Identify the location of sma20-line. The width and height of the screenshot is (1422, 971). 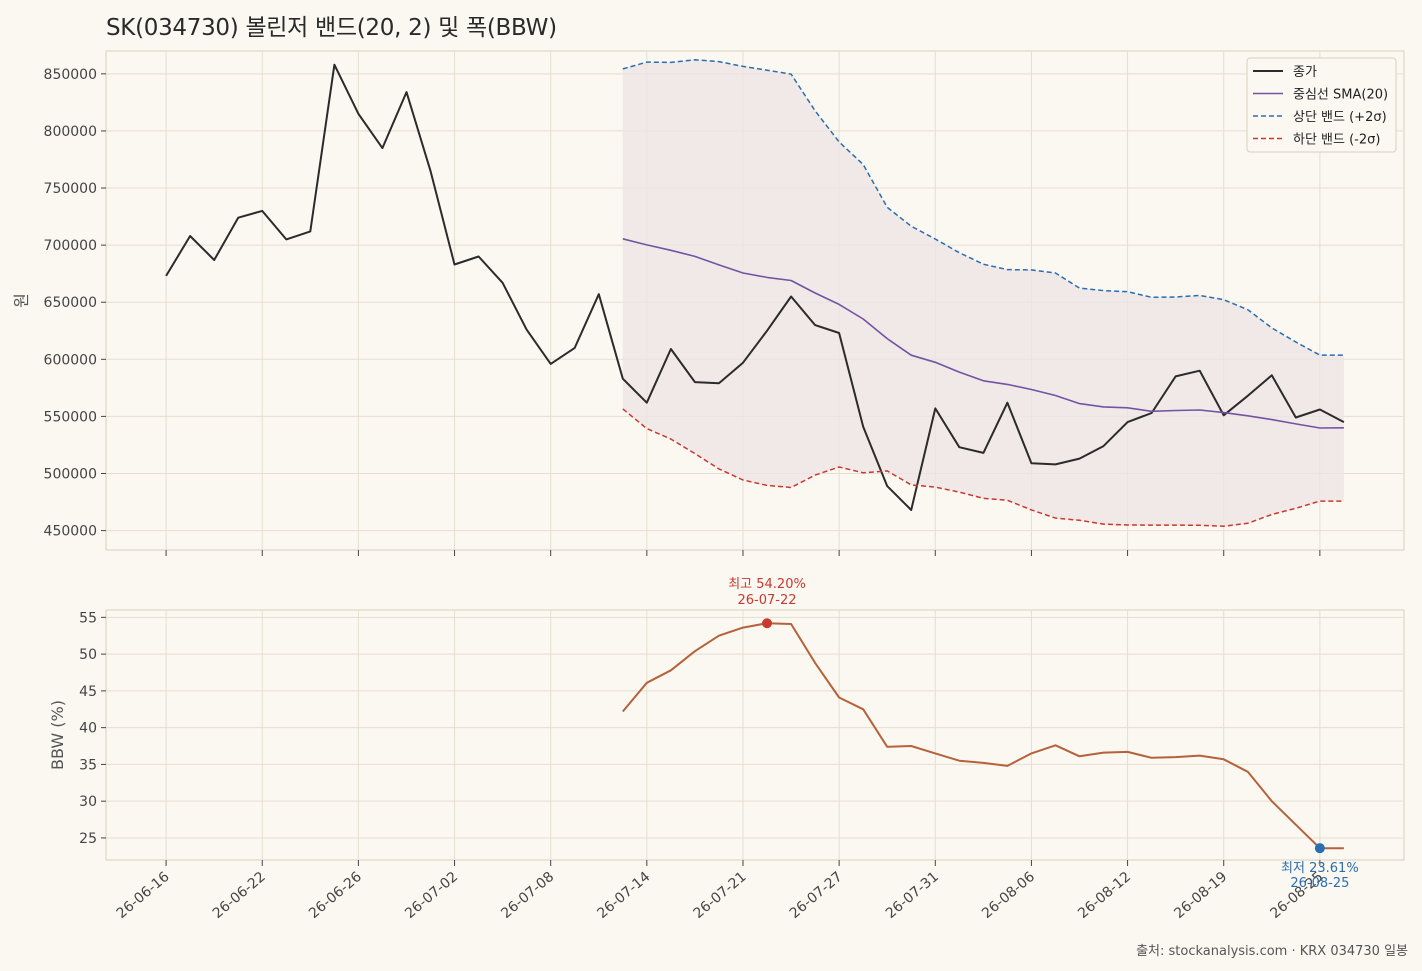
(983, 333).